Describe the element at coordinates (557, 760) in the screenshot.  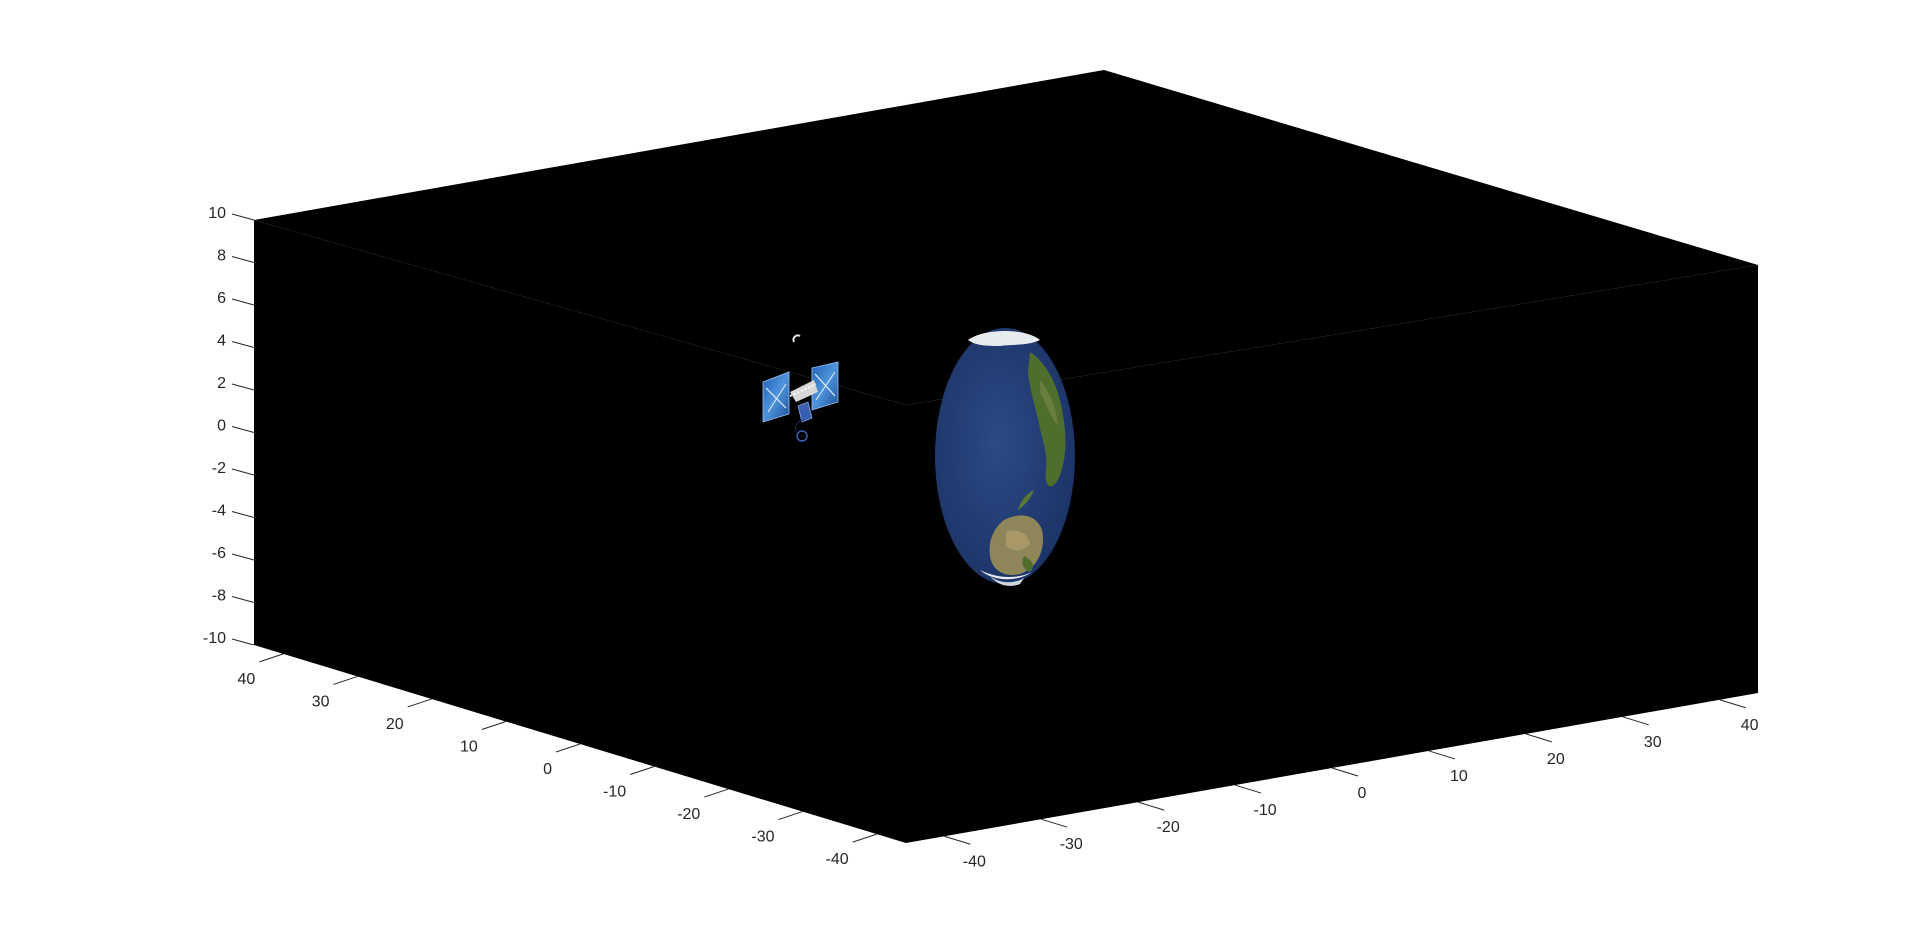
I see `y-axis: 40 30 20 10 0 -10 -20 -30 -40` at that location.